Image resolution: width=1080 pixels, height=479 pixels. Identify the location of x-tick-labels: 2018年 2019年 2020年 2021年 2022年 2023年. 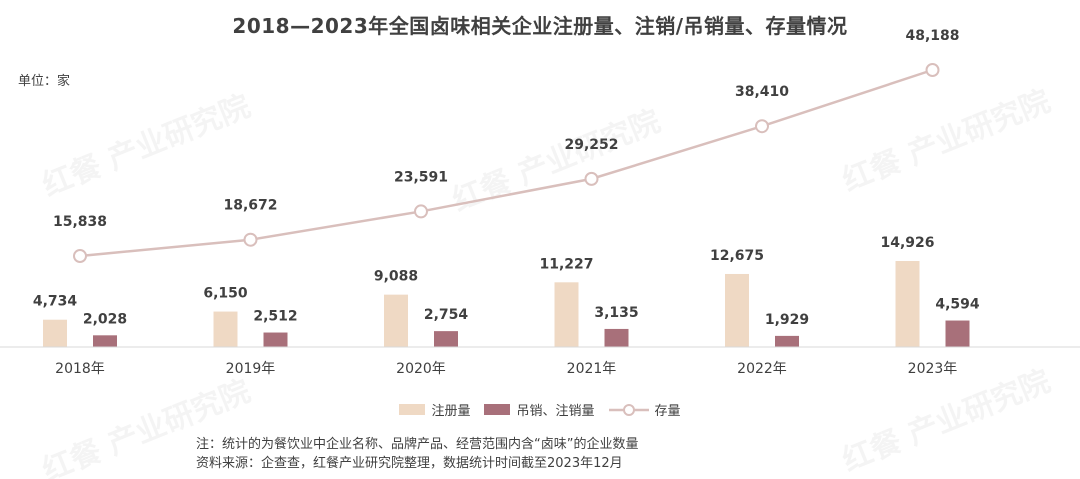
(506, 369).